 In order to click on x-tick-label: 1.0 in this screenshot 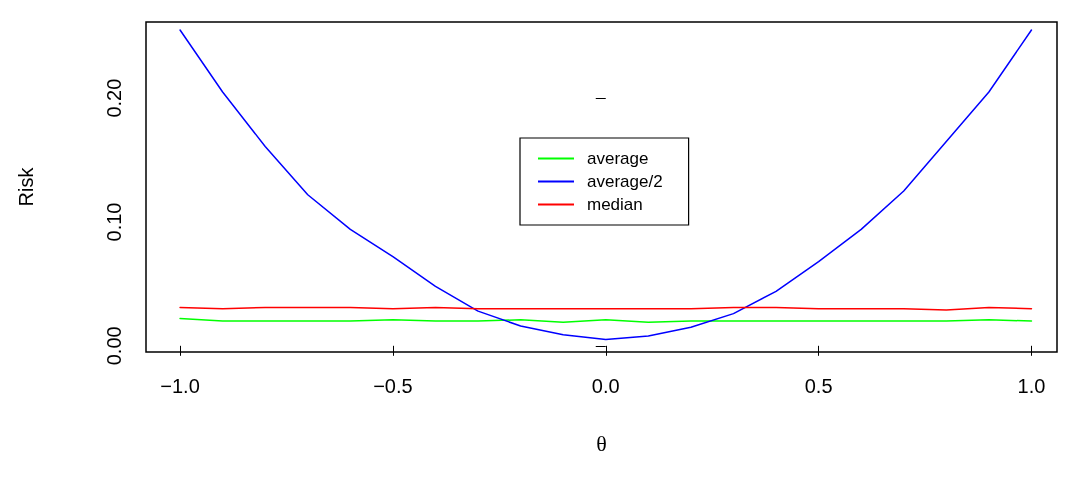, I will do `click(1031, 386)`.